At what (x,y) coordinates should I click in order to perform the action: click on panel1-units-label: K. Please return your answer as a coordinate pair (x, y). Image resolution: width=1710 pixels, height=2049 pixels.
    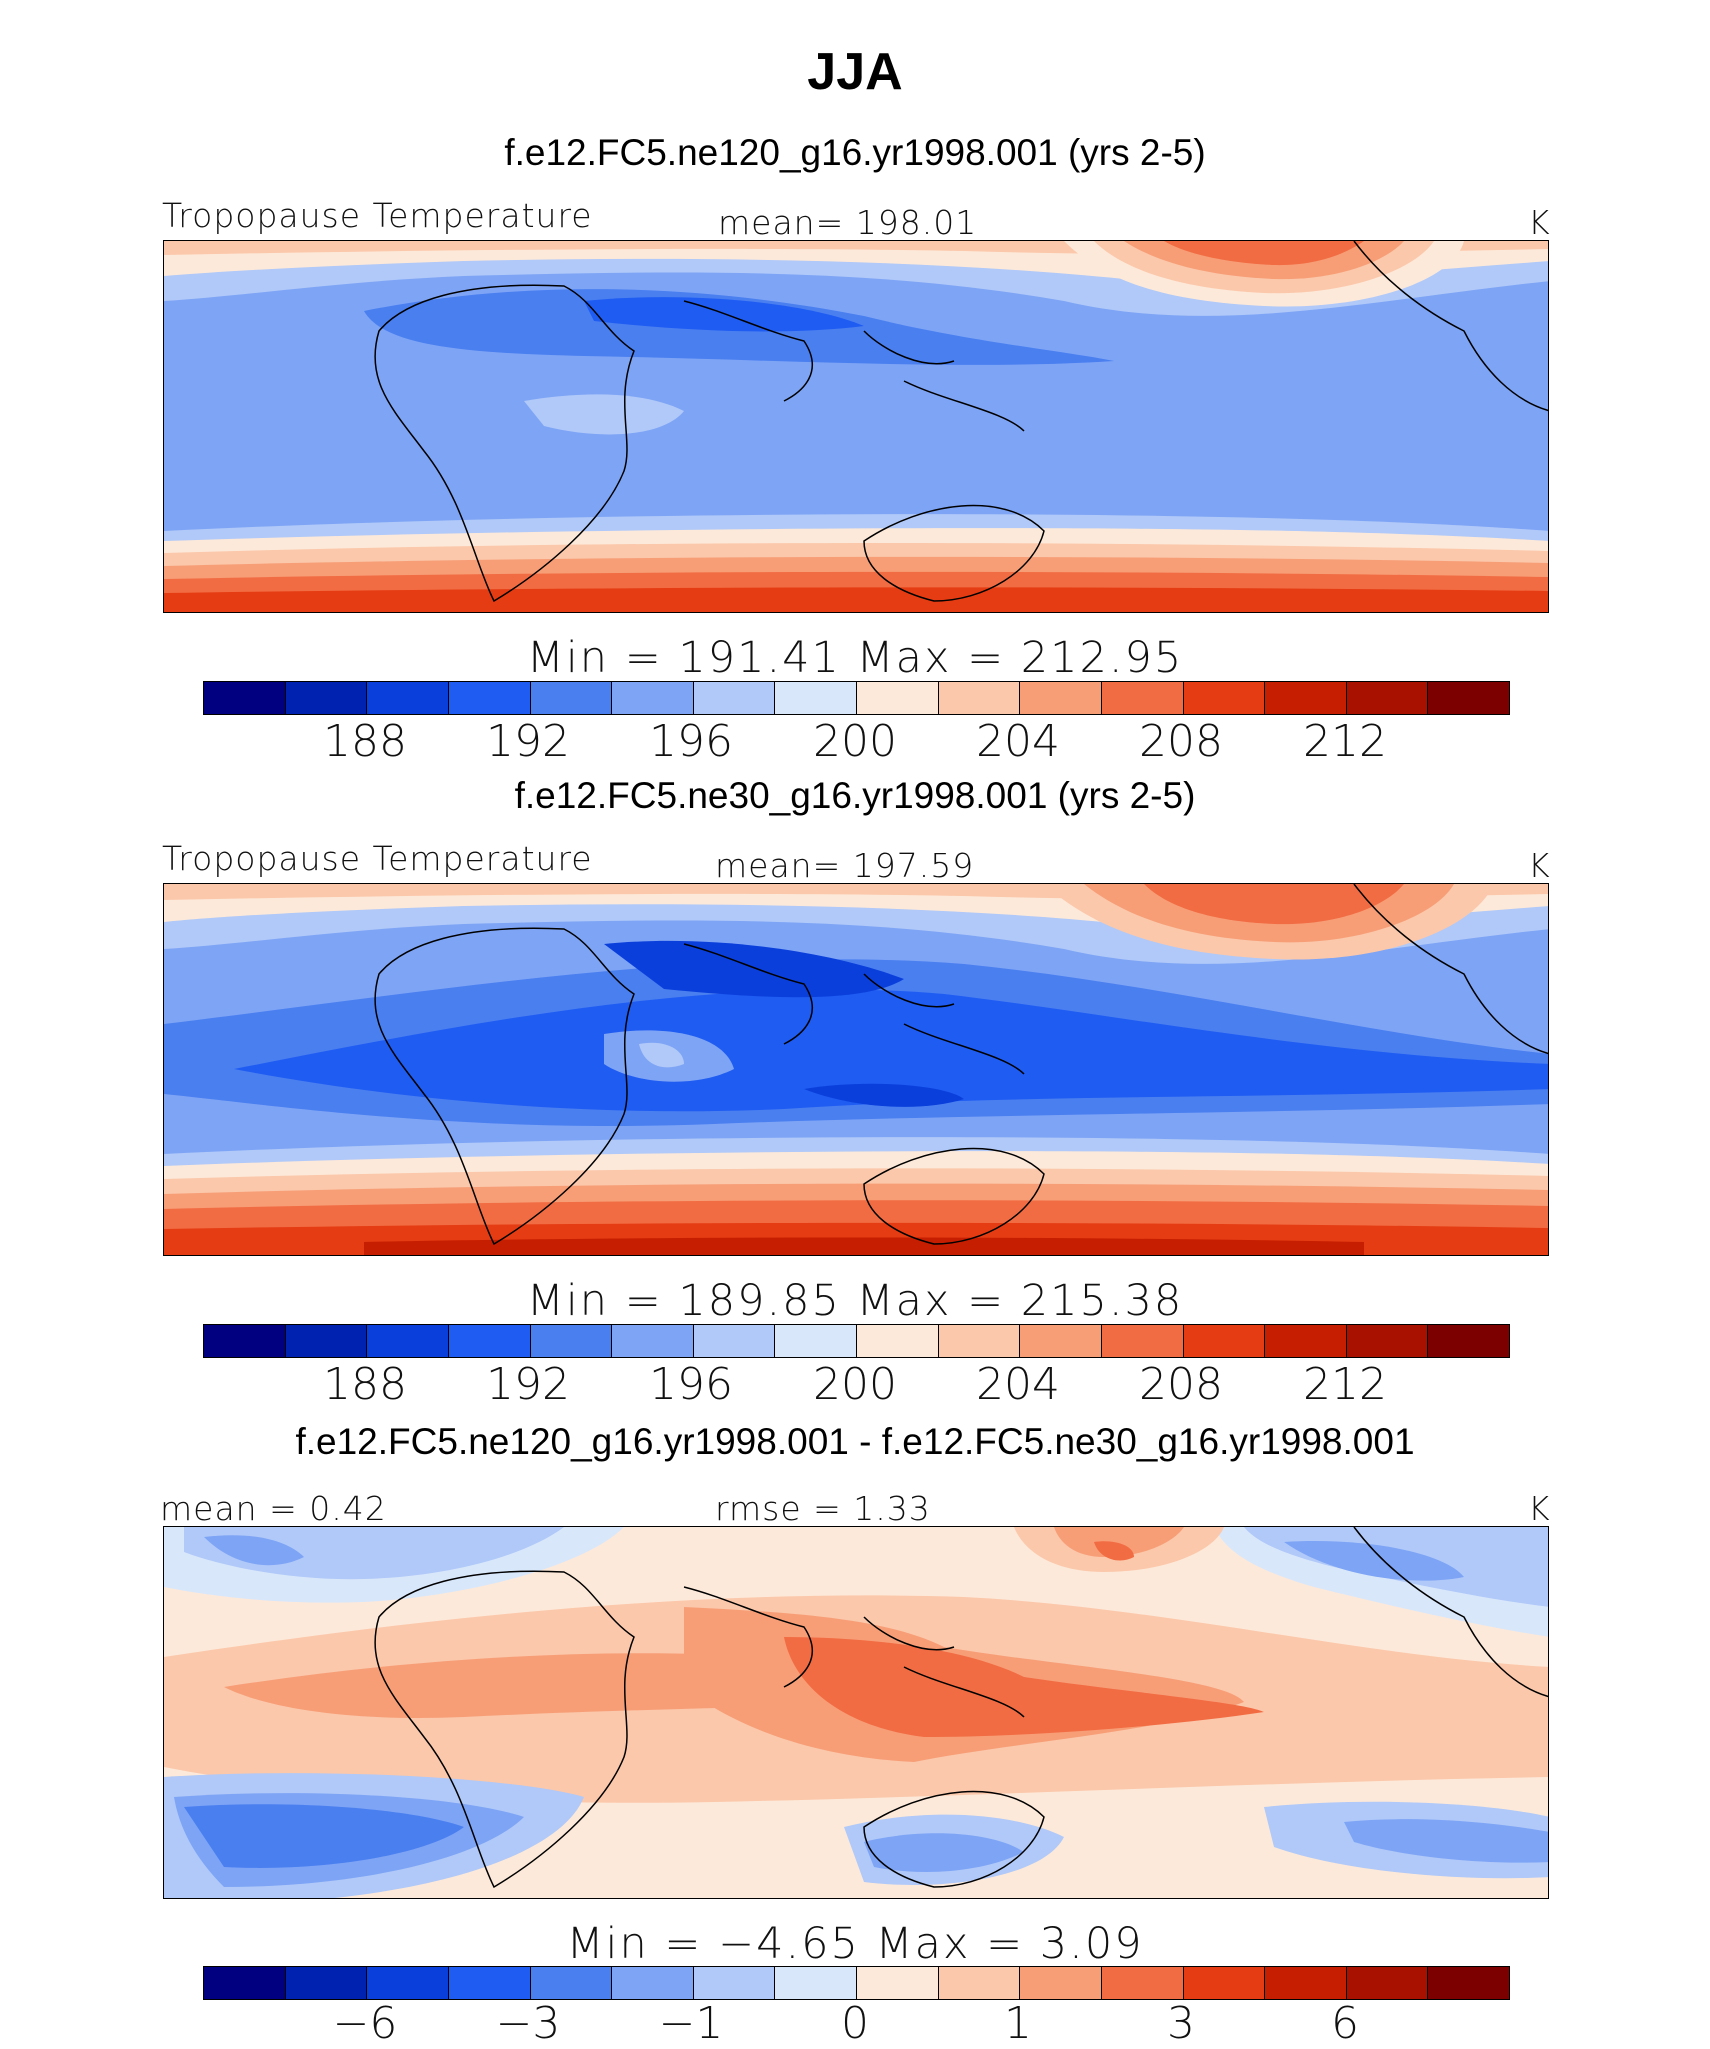
    Looking at the image, I should click on (1539, 222).